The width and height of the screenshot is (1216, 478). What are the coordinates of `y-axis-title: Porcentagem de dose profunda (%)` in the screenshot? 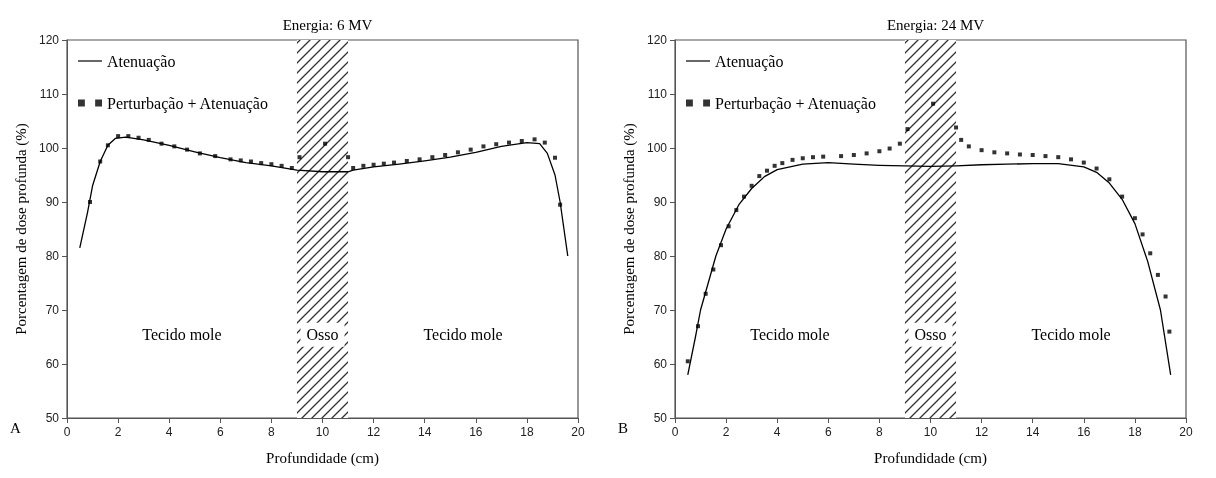 It's located at (629, 229).